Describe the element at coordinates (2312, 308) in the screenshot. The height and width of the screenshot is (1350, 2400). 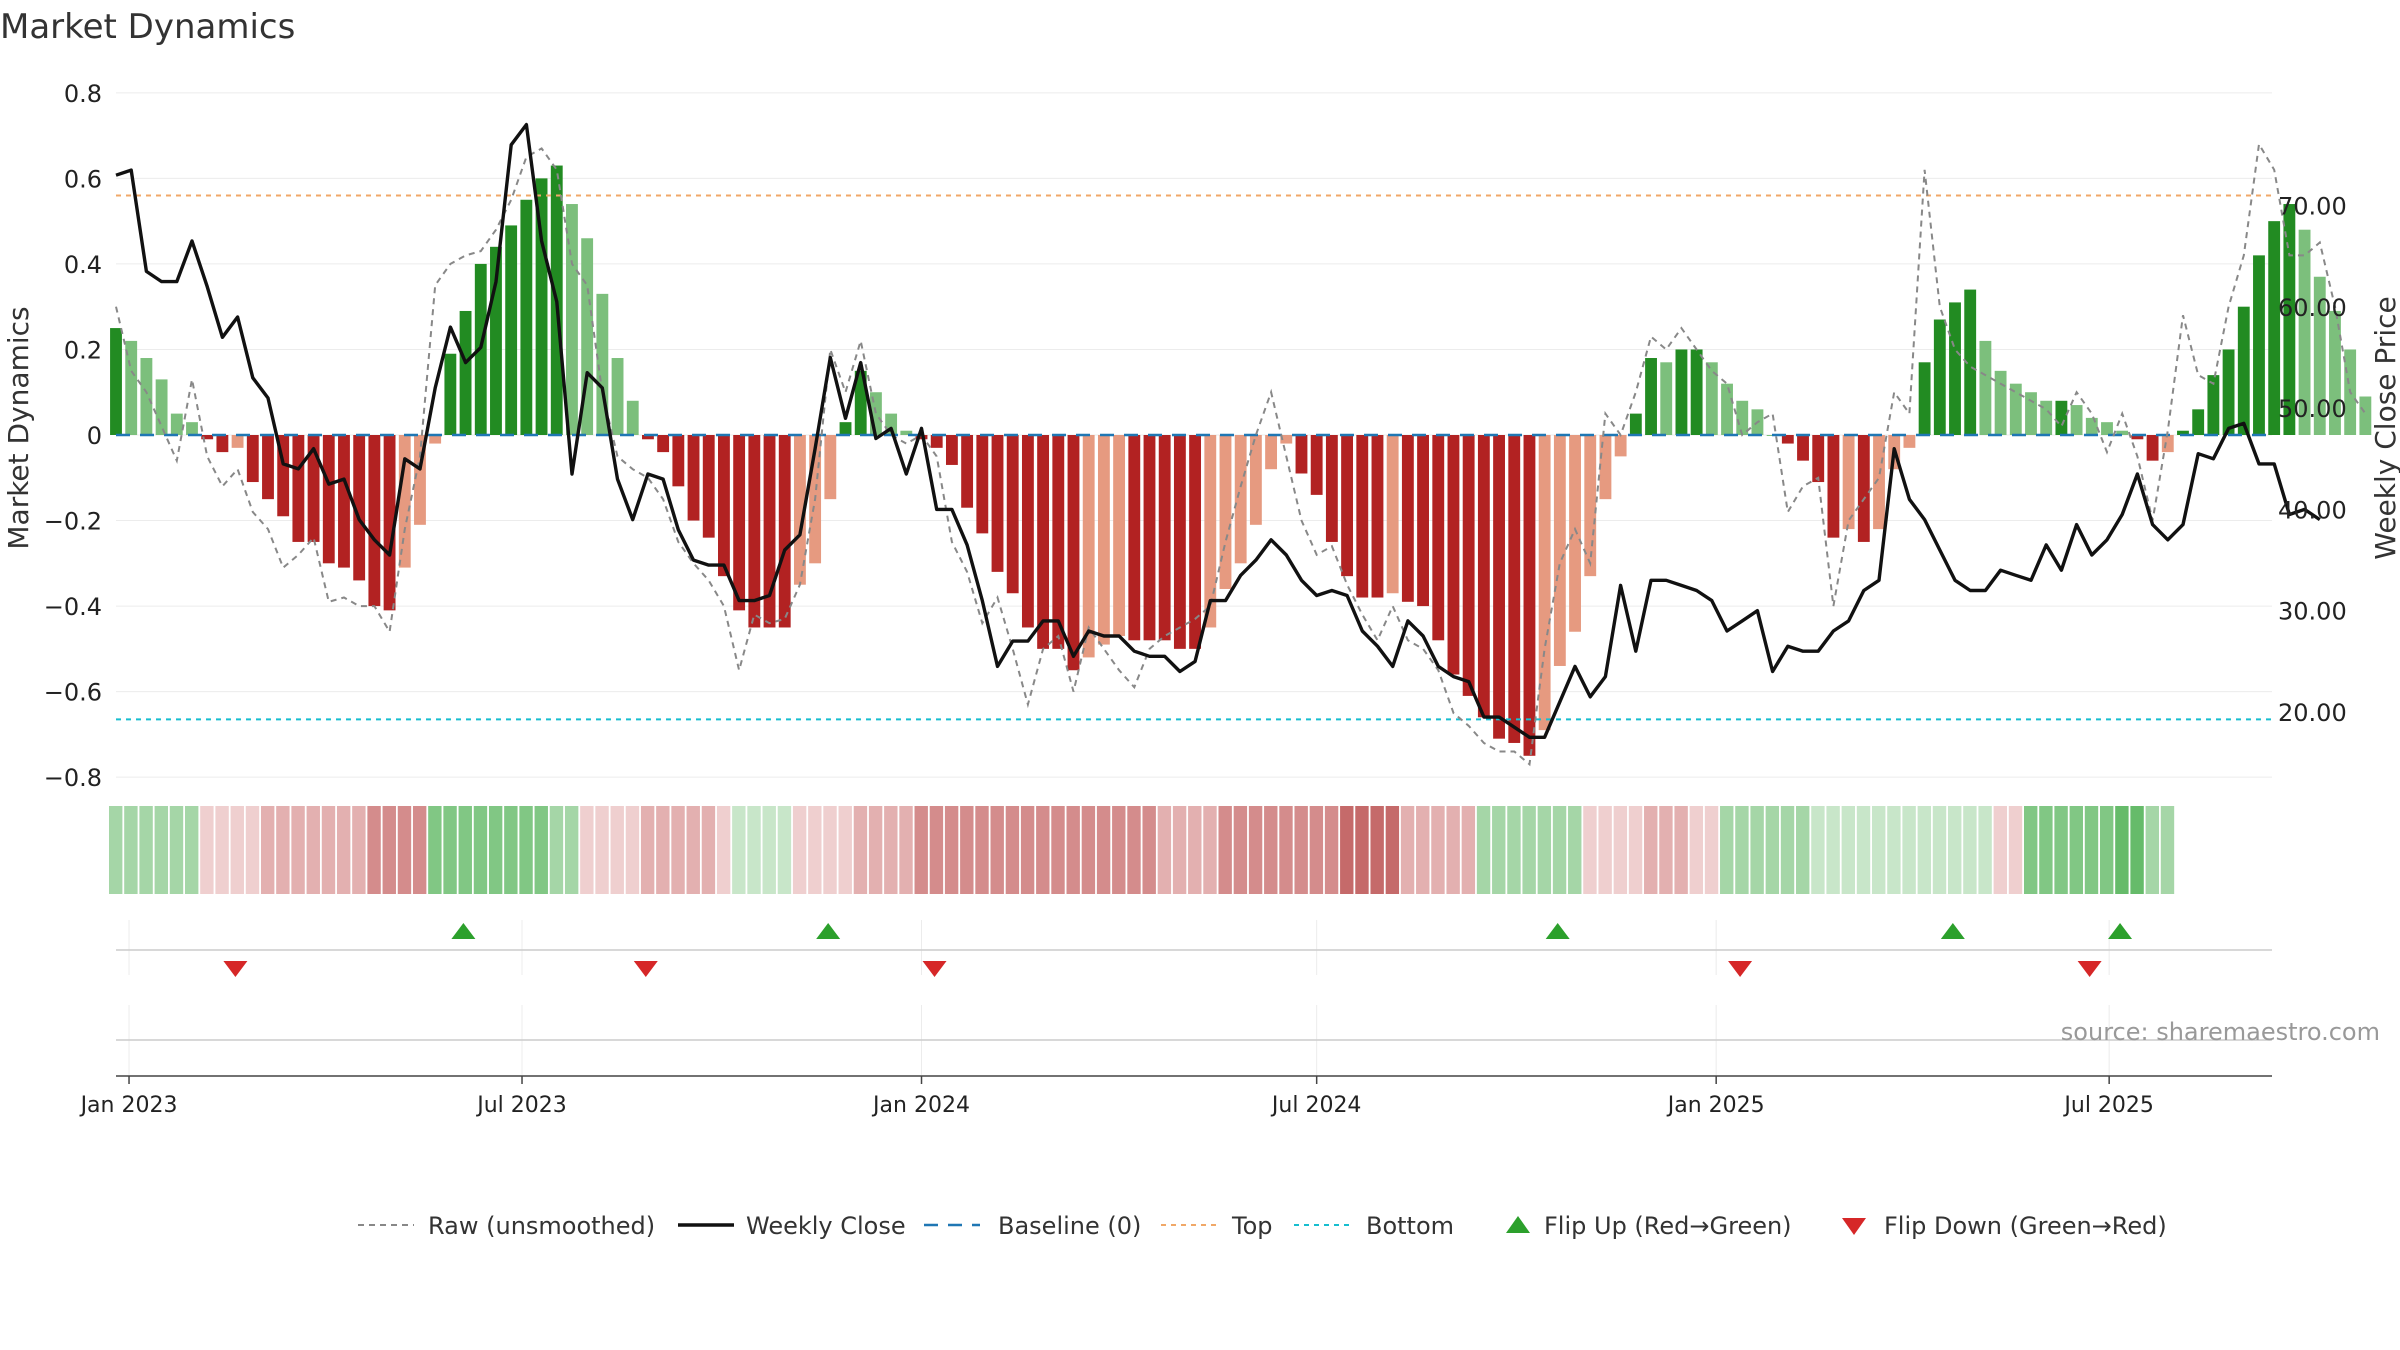
I see `y2-tick-label: 60.00` at that location.